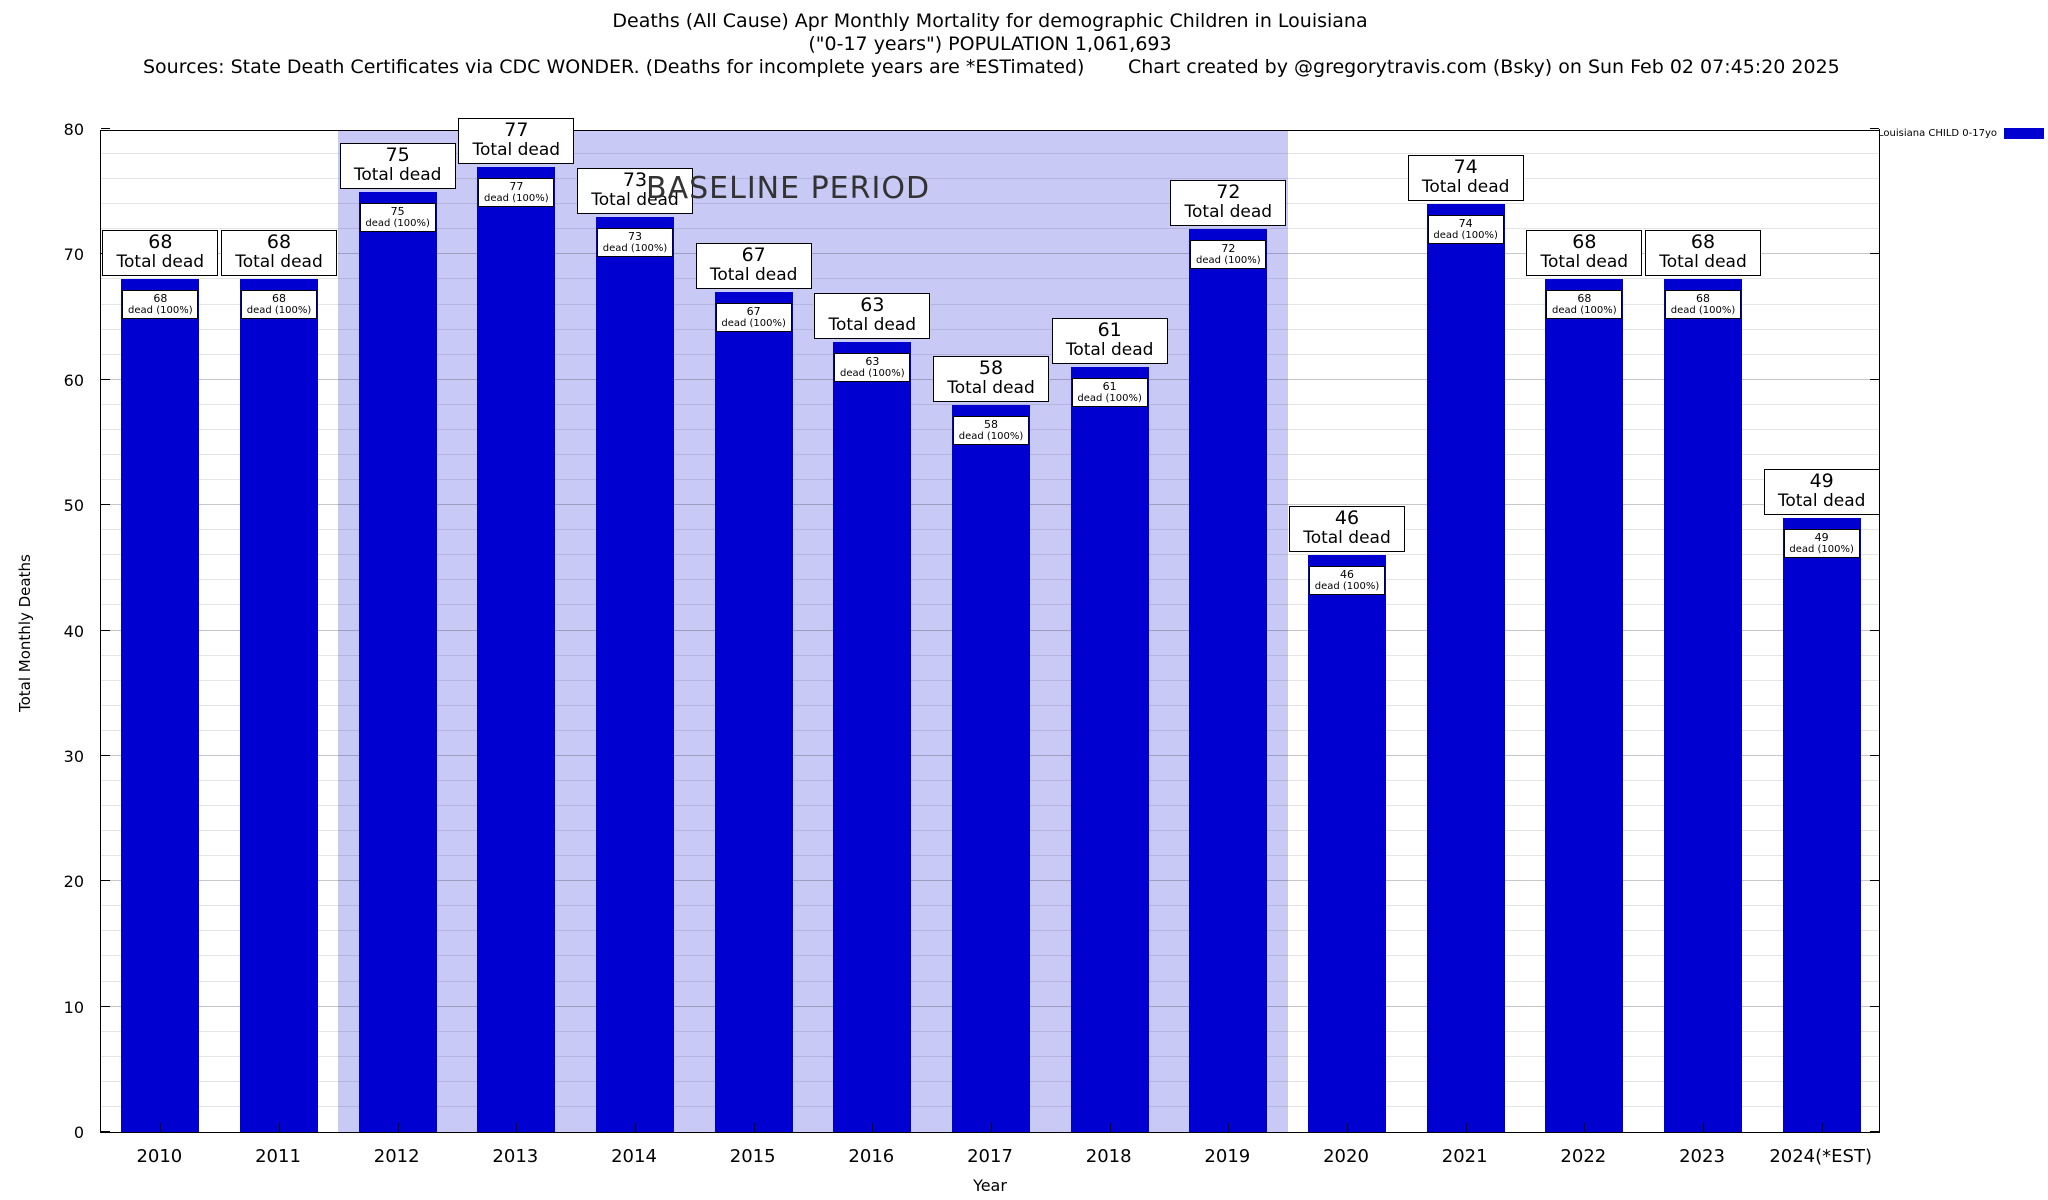 This screenshot has width=2048, height=1200. Describe the element at coordinates (991, 768) in the screenshot. I see `bar-2017` at that location.